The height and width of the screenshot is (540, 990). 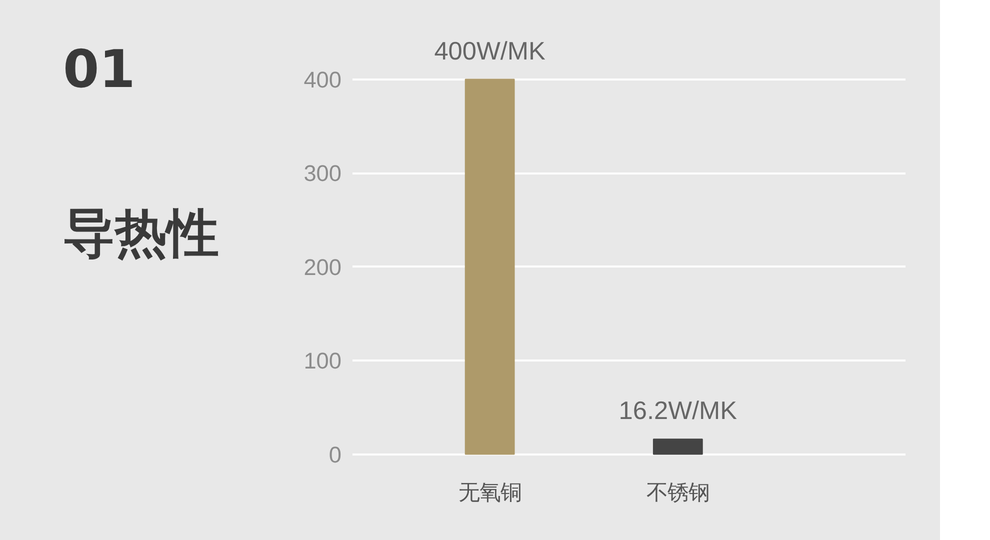 I want to click on chart-title: 01, so click(x=99, y=70).